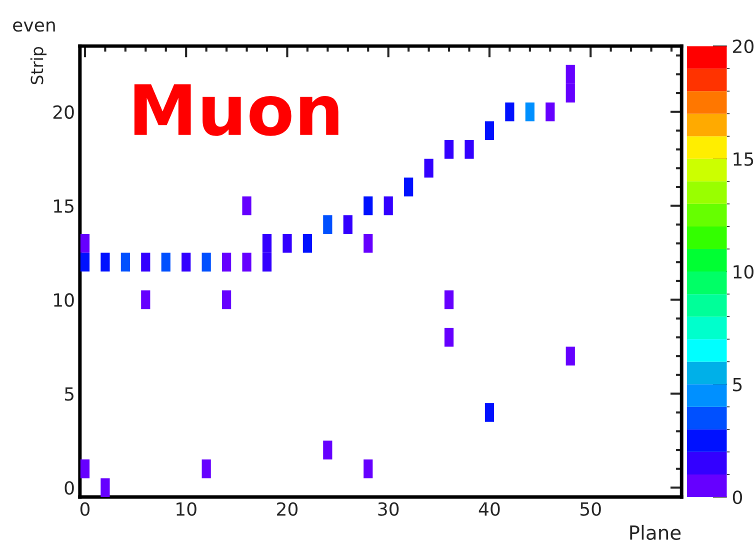 The width and height of the screenshot is (754, 542). I want to click on y-tick-label: 5, so click(69, 394).